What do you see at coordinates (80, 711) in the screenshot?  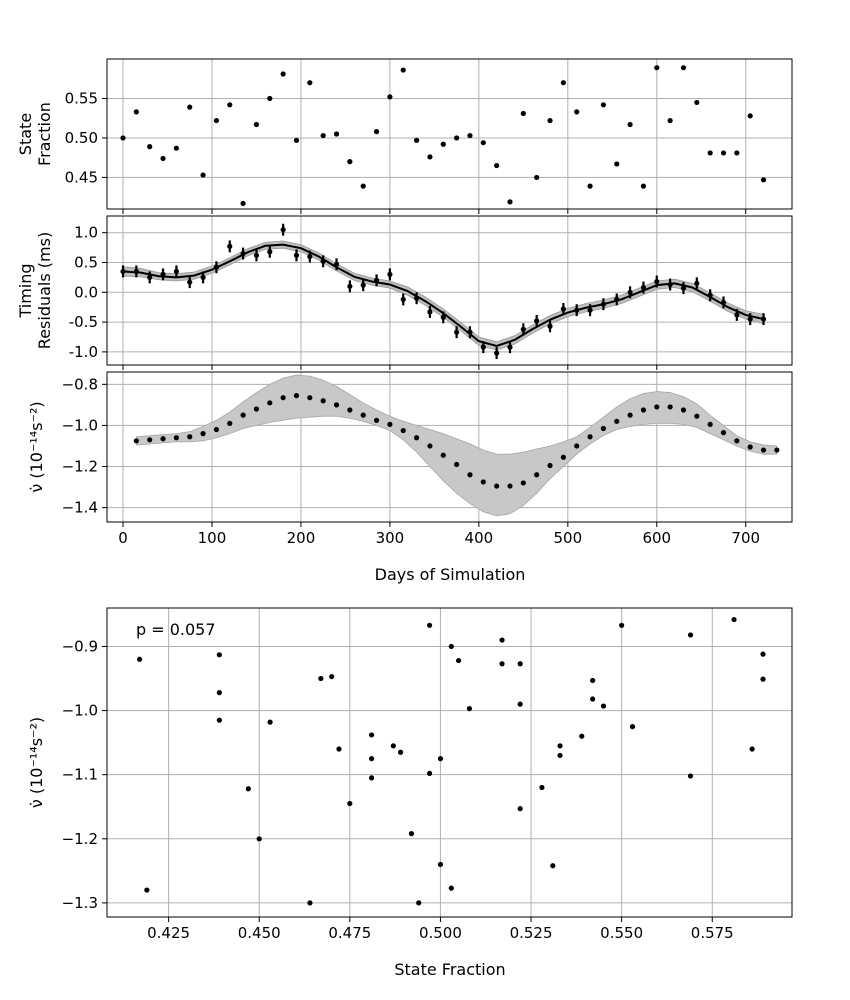 I see `y-tick-label: −1.0` at bounding box center [80, 711].